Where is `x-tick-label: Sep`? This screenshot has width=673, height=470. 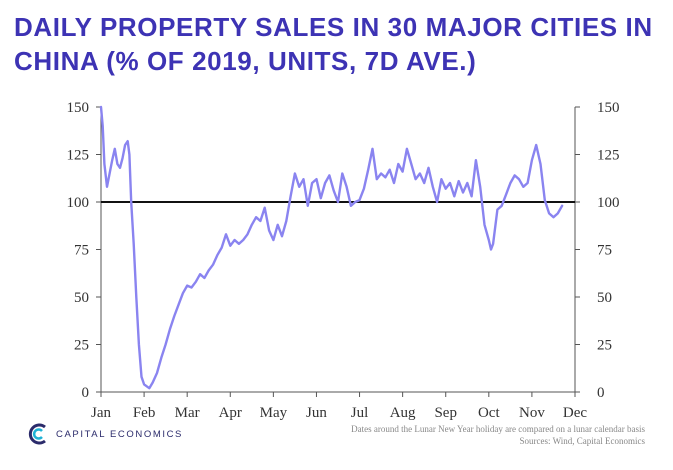 x-tick-label: Sep is located at coordinates (445, 413).